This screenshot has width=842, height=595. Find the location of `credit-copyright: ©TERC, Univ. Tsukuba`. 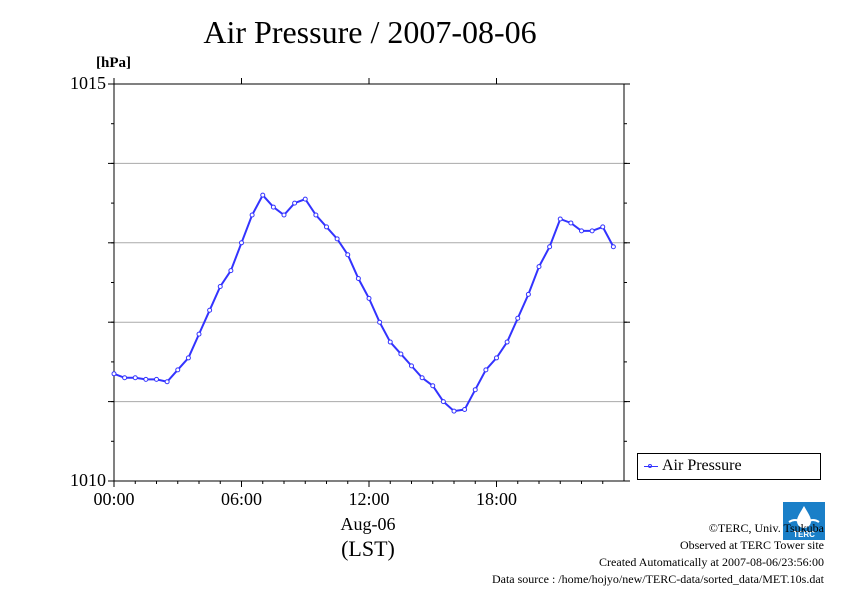

credit-copyright: ©TERC, Univ. Tsukuba is located at coordinates (766, 528).